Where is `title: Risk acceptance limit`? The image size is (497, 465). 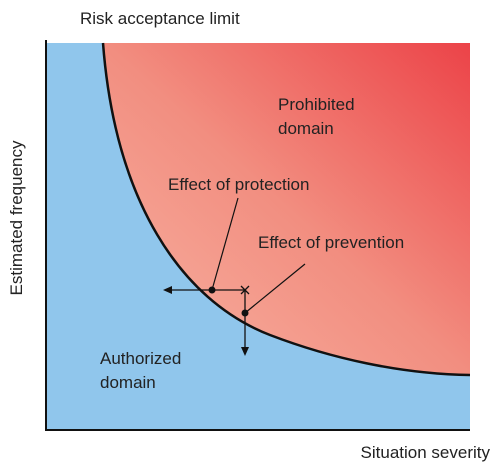
title: Risk acceptance limit is located at coordinates (160, 18).